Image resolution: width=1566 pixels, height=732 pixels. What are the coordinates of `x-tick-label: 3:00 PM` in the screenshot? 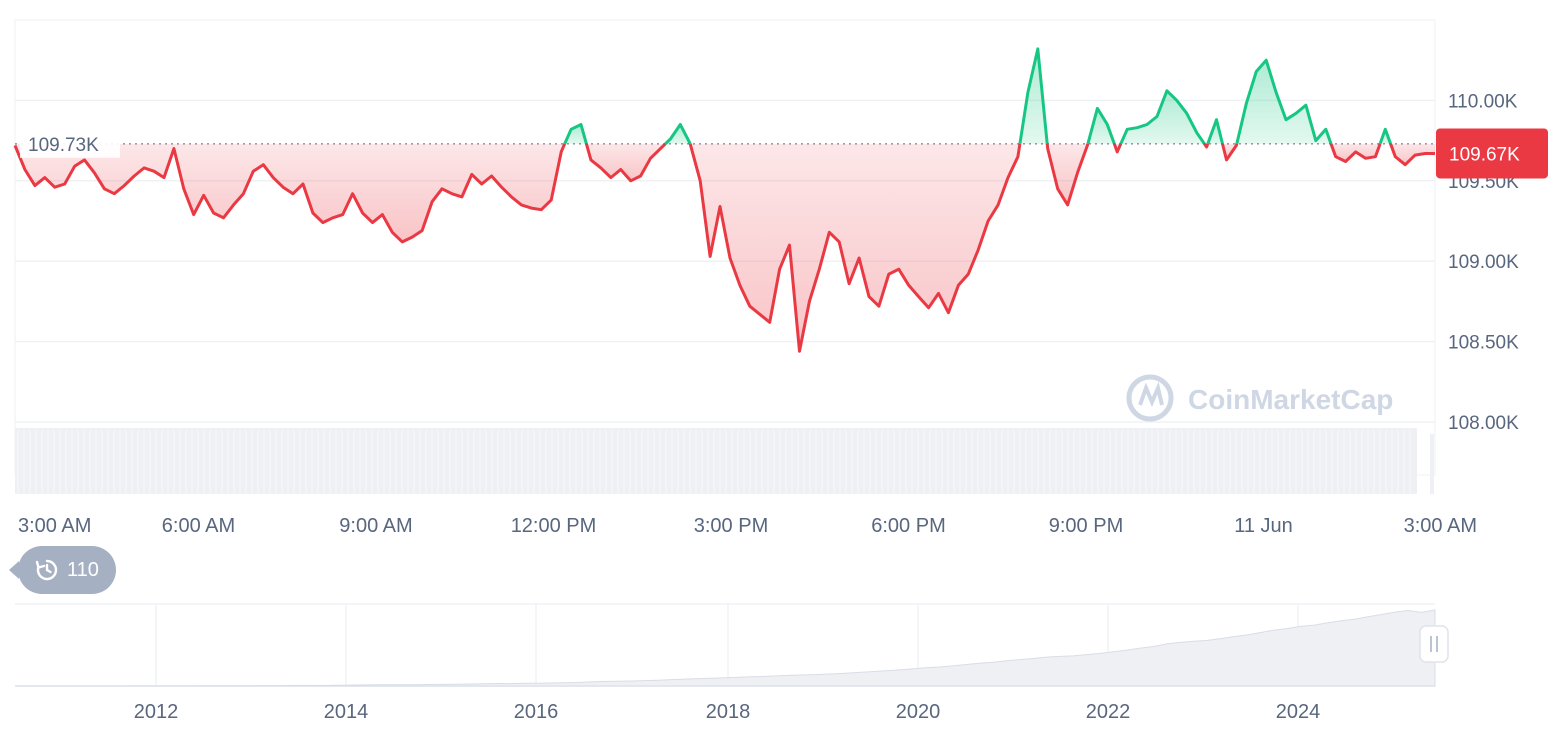 It's located at (731, 526).